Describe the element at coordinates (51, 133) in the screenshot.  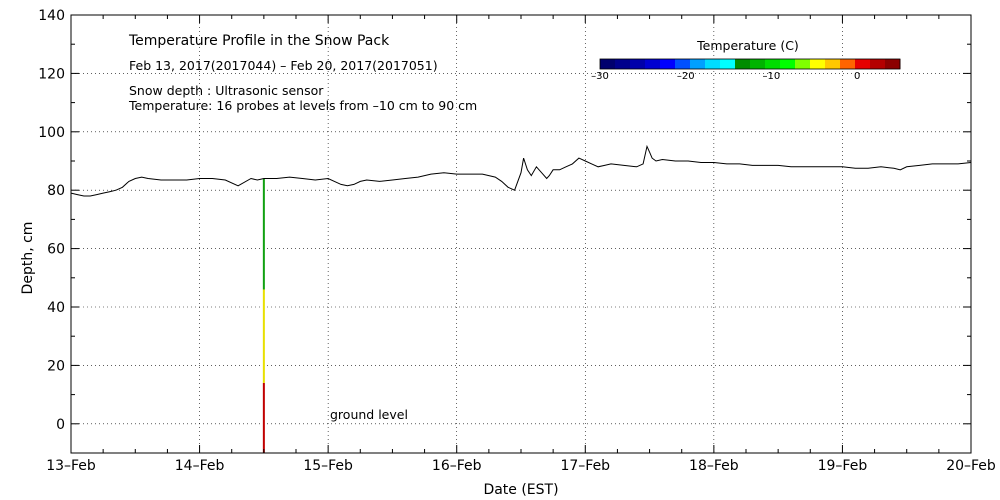
I see `y-tick-label: 100` at that location.